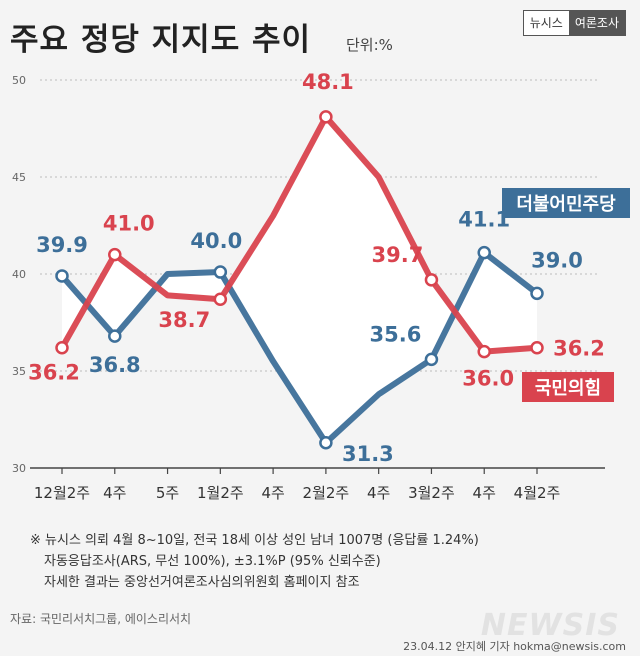  Describe the element at coordinates (19, 80) in the screenshot. I see `y-tick-label: 50` at that location.